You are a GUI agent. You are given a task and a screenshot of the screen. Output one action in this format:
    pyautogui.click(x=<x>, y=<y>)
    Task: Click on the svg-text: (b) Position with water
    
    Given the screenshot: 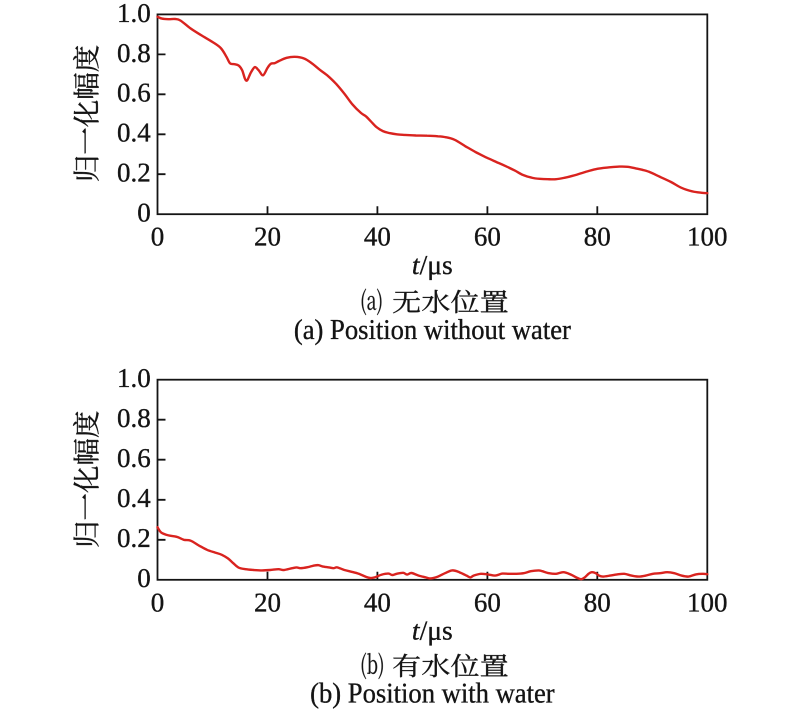 What is the action you would take?
    pyautogui.click(x=432, y=694)
    